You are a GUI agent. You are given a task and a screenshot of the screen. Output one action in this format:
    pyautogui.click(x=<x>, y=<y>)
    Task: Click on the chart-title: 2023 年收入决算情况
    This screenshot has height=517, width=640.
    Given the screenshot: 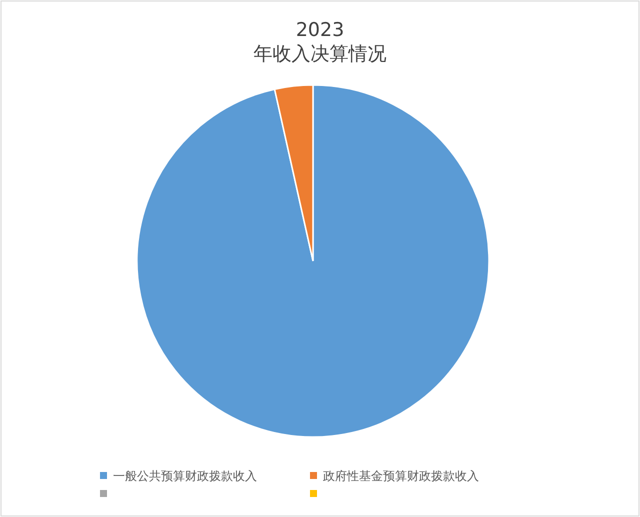 What is the action you would take?
    pyautogui.click(x=320, y=42)
    